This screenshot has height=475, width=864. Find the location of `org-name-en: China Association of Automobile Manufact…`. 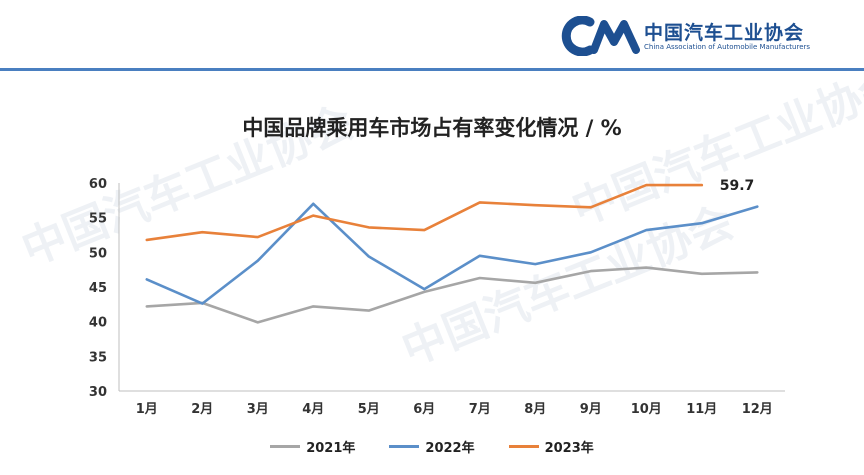

org-name-en: China Association of Automobile Manufact… is located at coordinates (727, 47).